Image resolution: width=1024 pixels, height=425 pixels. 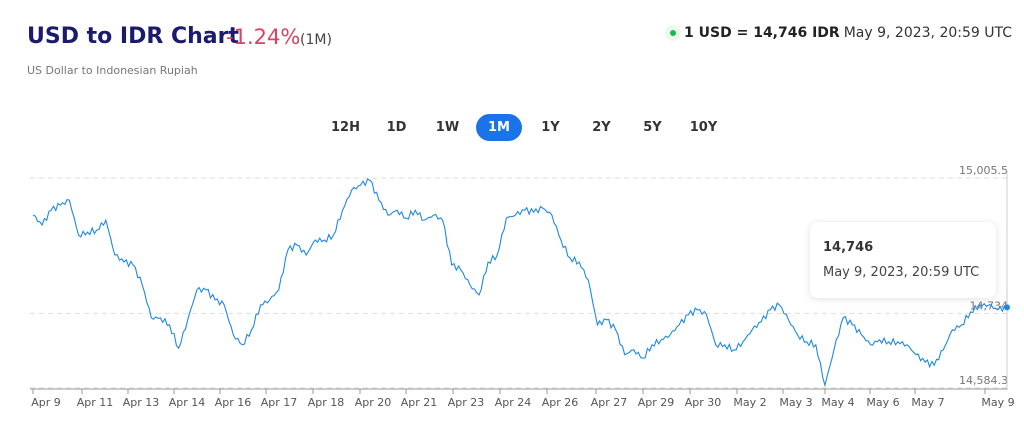 What do you see at coordinates (316, 40) in the screenshot?
I see `period-label: (1M)` at bounding box center [316, 40].